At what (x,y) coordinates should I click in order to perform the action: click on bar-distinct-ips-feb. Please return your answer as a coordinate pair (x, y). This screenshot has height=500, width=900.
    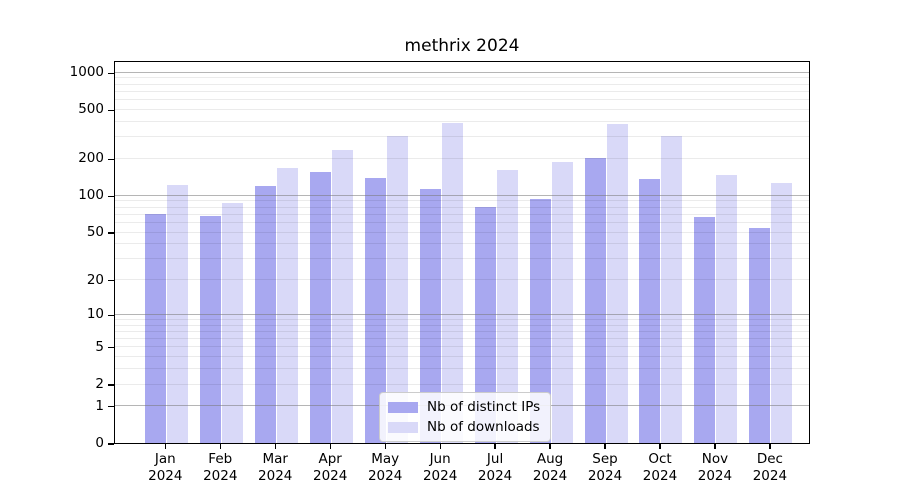
    Looking at the image, I should click on (210, 329).